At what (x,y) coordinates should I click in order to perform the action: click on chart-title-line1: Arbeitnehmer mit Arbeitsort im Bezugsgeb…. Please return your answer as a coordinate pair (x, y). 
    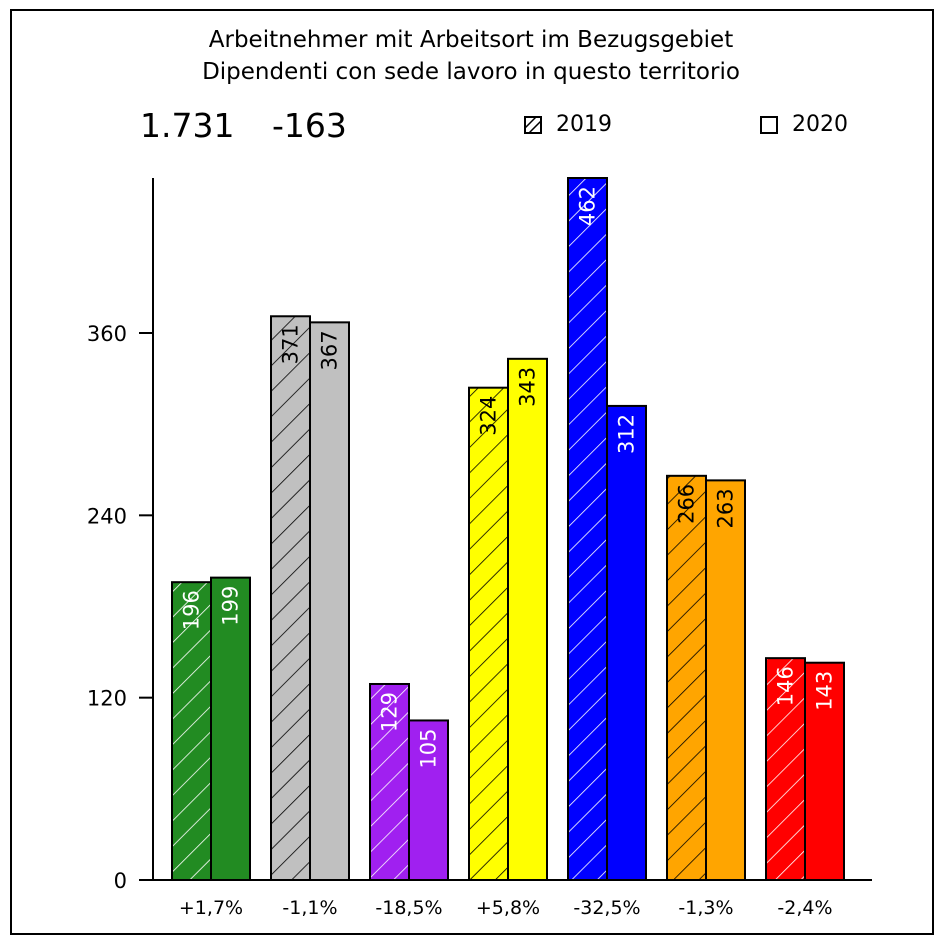
    Looking at the image, I should click on (471, 40).